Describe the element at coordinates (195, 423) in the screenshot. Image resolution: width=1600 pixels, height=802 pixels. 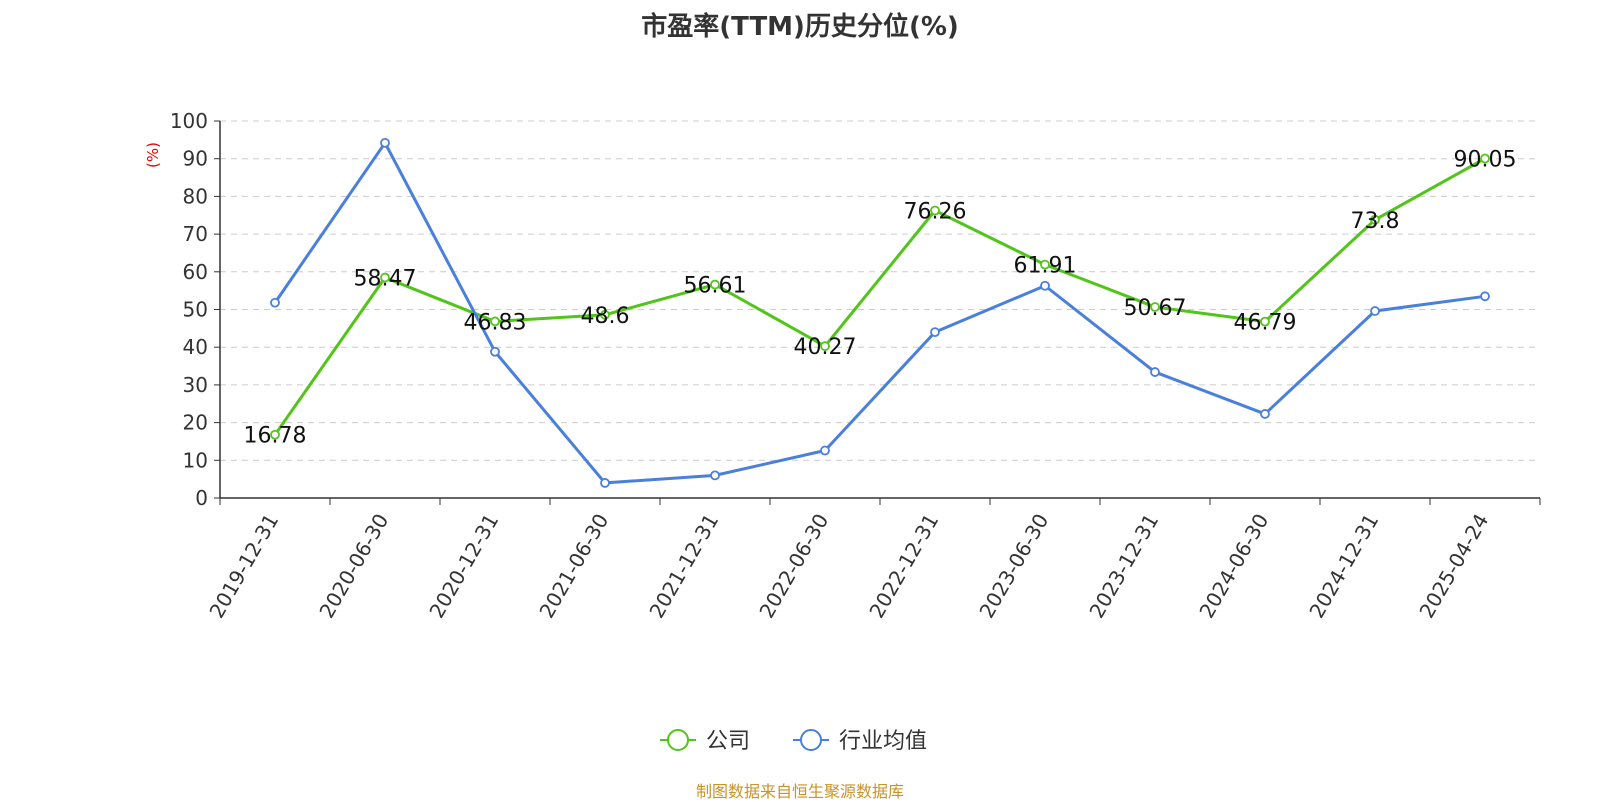
I see `y-tick-label: 20` at that location.